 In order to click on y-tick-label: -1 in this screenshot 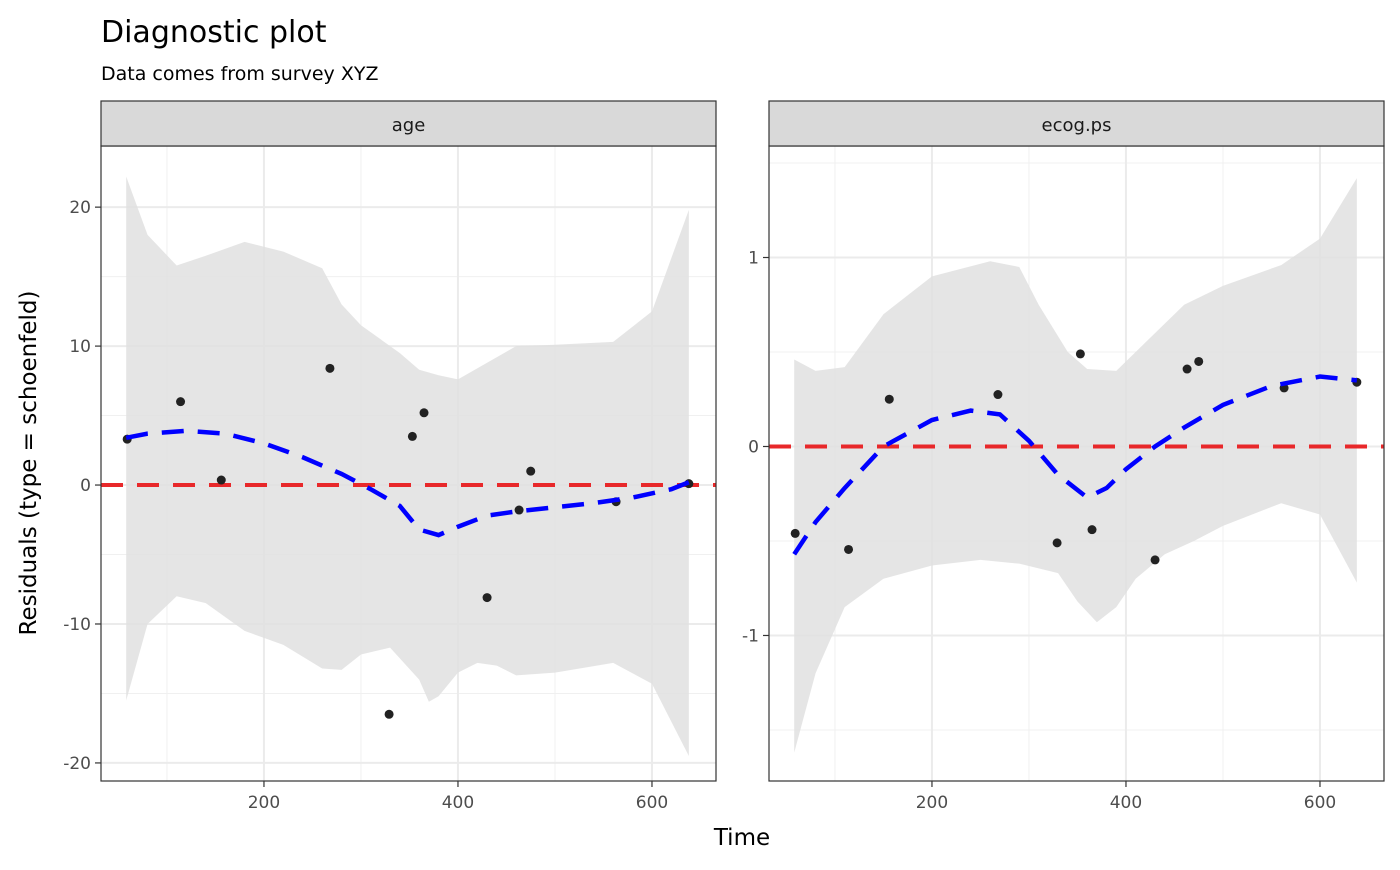, I will do `click(750, 636)`.